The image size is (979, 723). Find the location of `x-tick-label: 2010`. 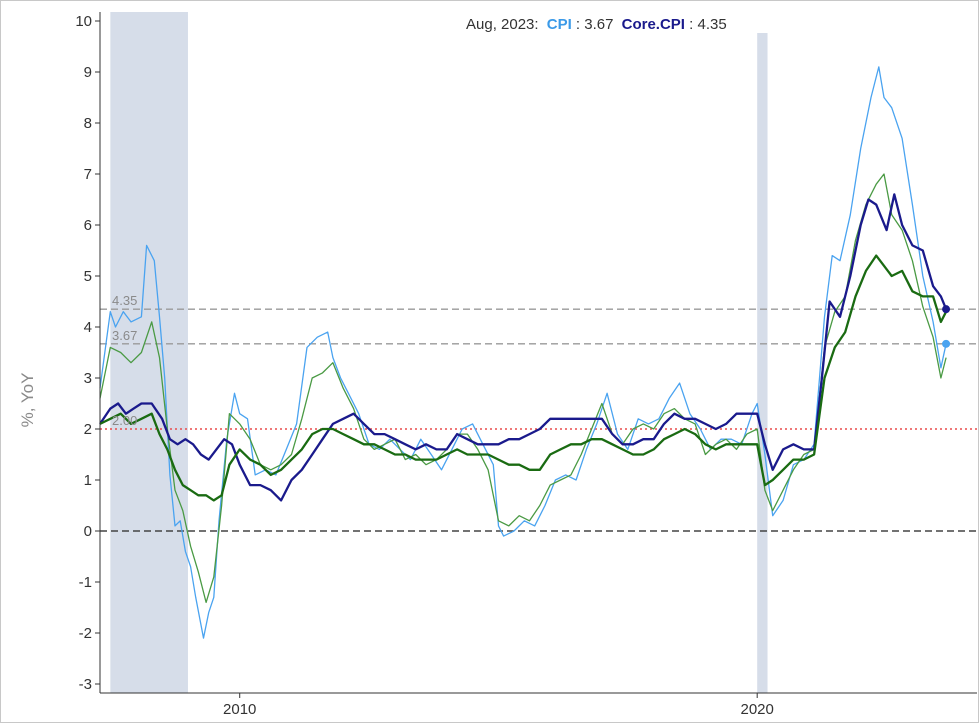

x-tick-label: 2010 is located at coordinates (239, 709).